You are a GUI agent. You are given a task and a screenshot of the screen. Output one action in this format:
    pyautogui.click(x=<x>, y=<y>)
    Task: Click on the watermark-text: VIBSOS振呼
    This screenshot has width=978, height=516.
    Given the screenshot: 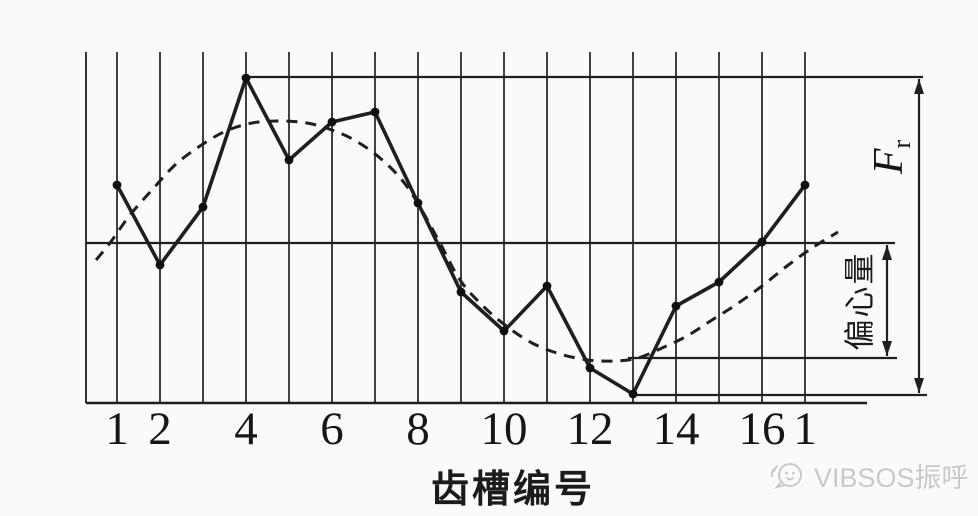 What is the action you would take?
    pyautogui.click(x=891, y=477)
    